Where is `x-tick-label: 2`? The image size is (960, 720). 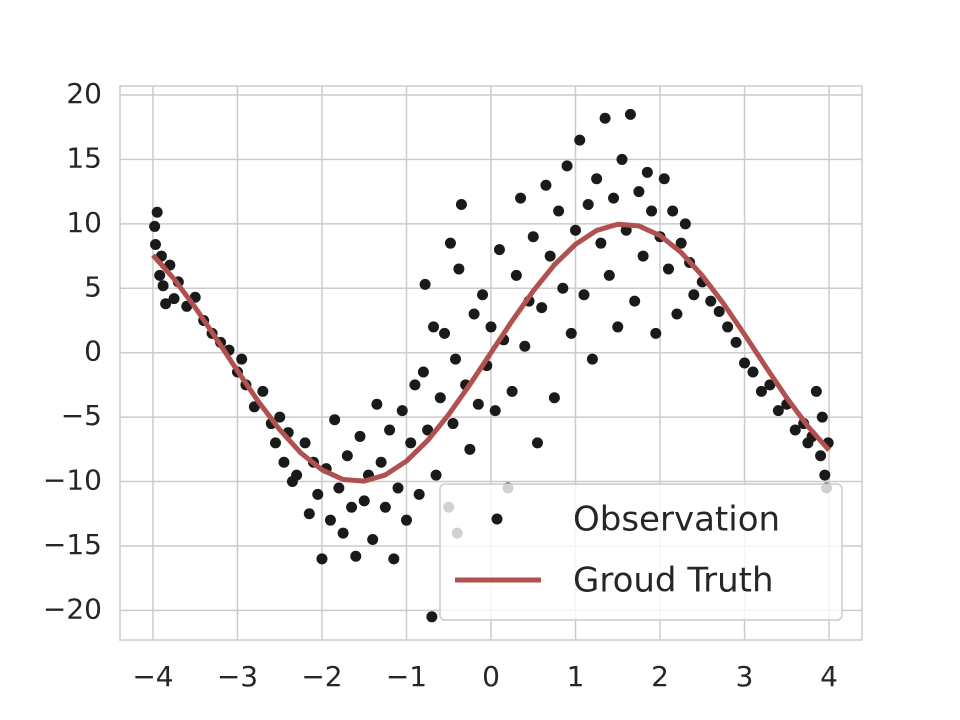 x-tick-label: 2 is located at coordinates (660, 676).